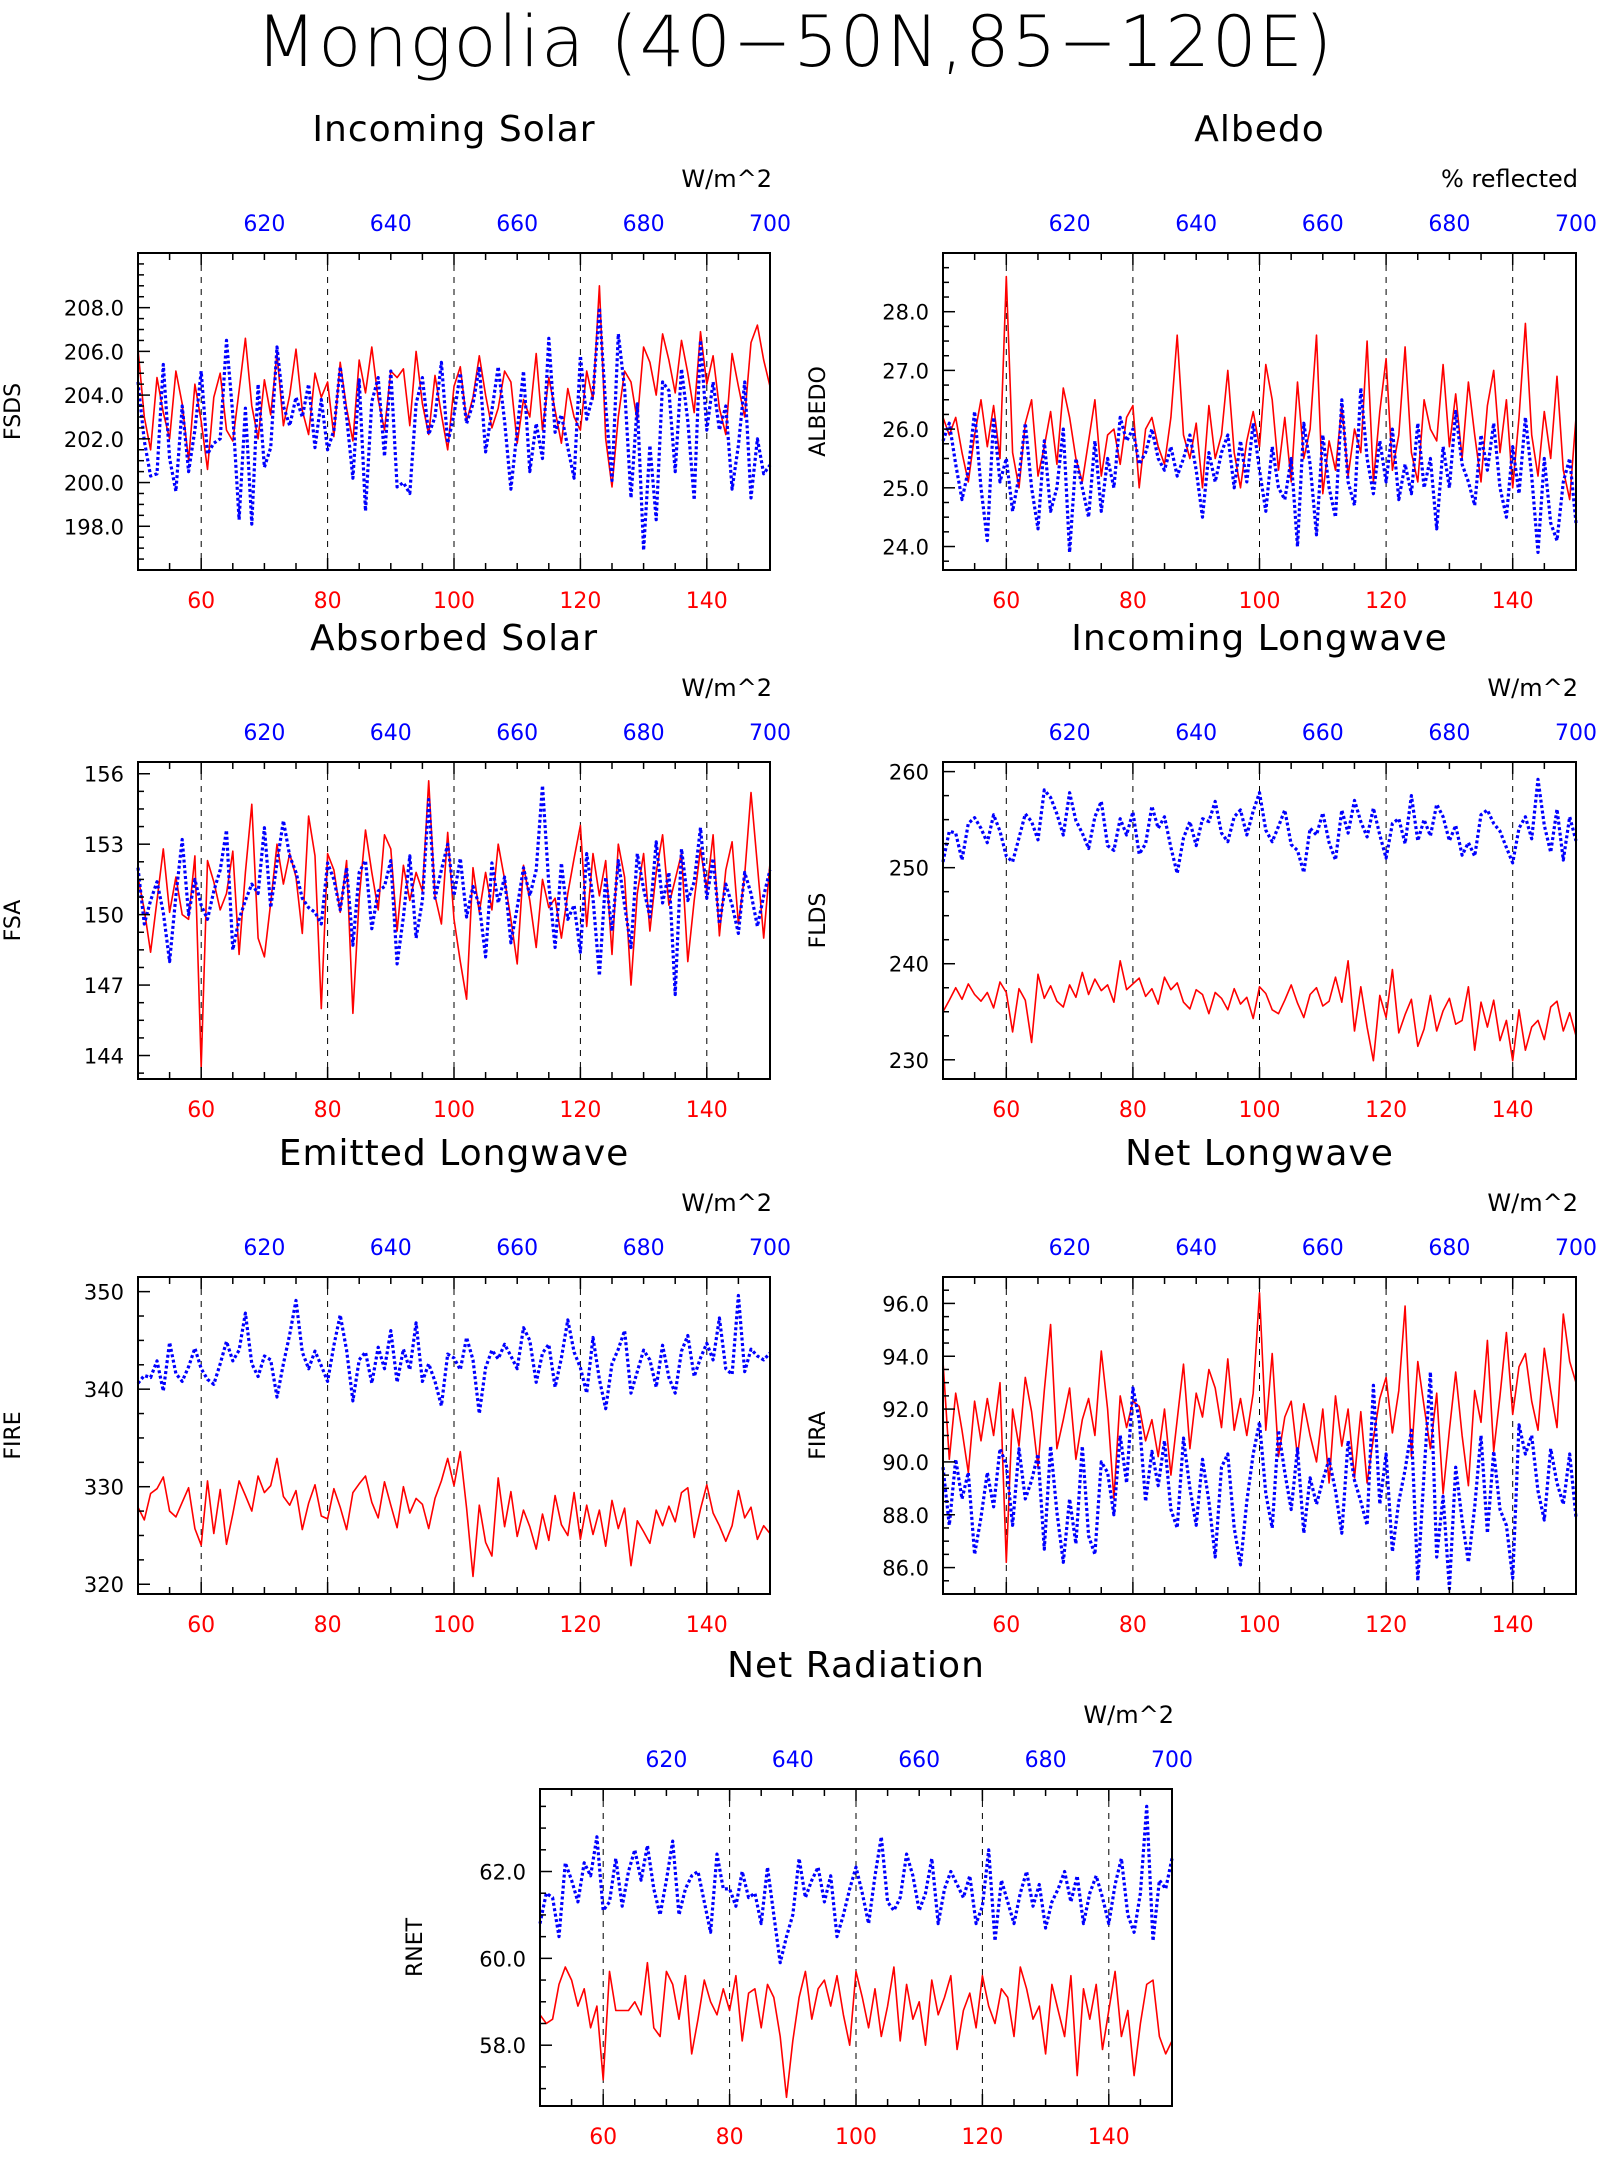 The height and width of the screenshot is (2160, 1600). Describe the element at coordinates (104, 1488) in the screenshot. I see `y-tick-label: 330` at that location.